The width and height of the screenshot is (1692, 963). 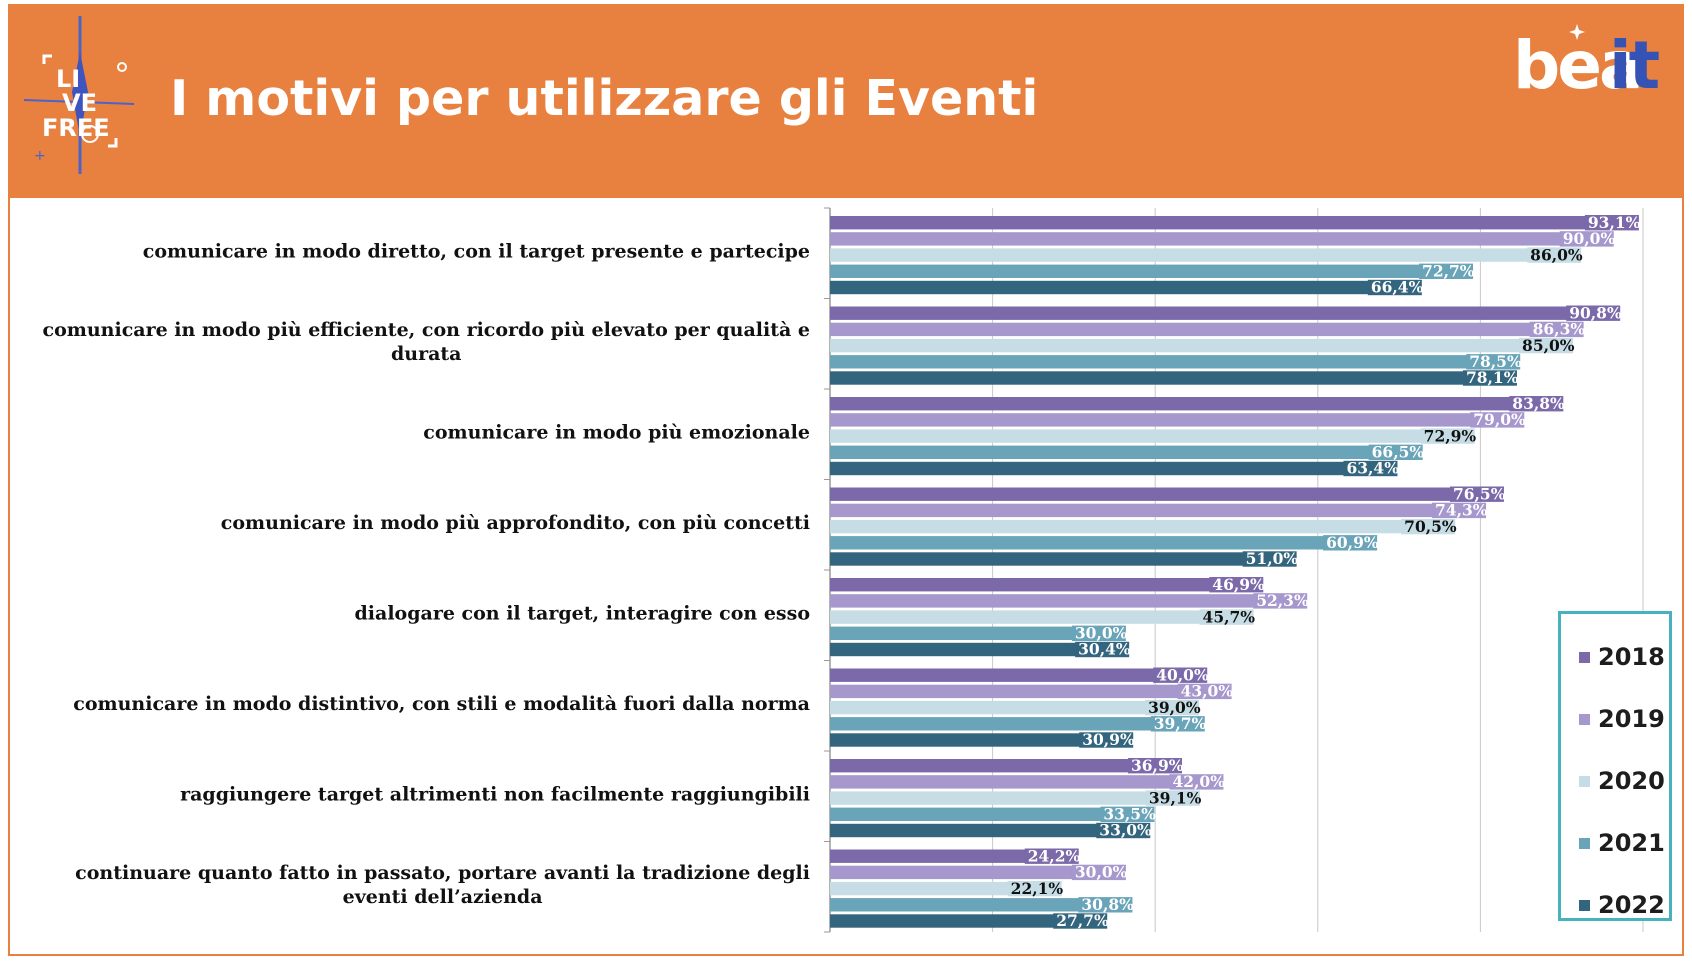 I want to click on data-label: 39,7%, so click(x=1180, y=723).